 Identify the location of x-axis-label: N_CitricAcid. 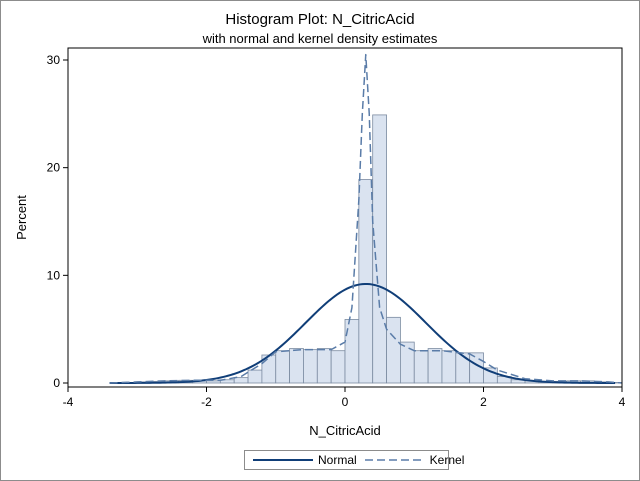
(345, 430).